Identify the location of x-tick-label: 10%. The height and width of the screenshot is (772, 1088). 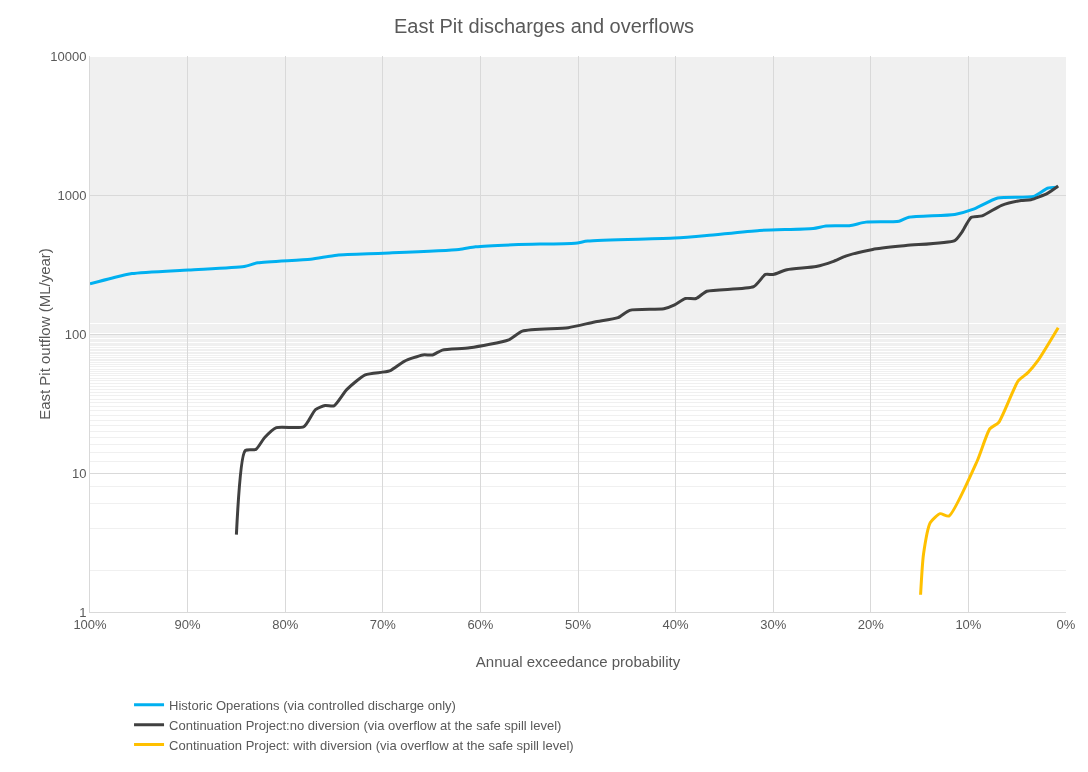
(968, 624).